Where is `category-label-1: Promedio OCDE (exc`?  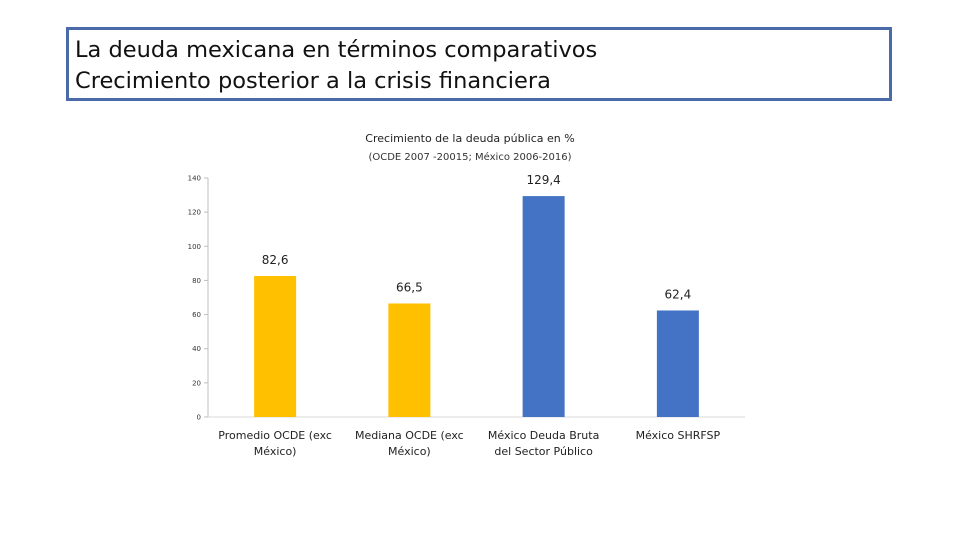
category-label-1: Promedio OCDE (exc is located at coordinates (275, 435).